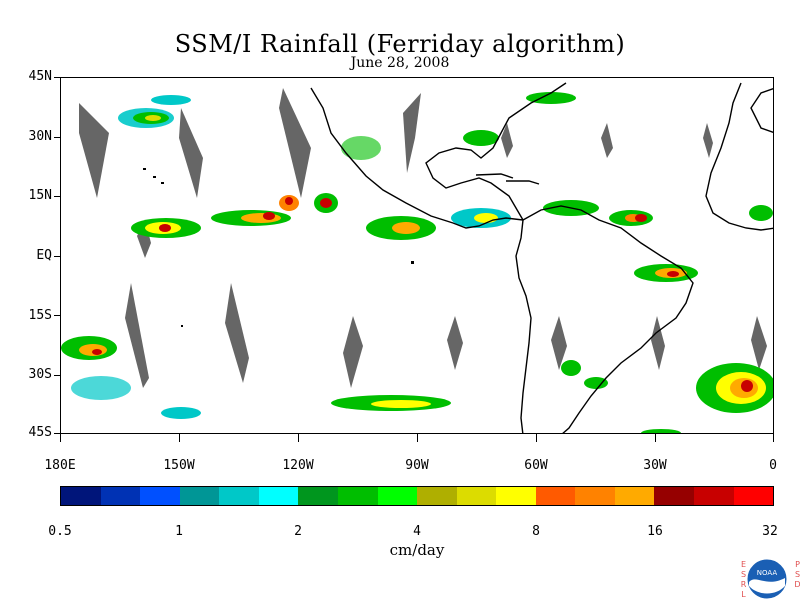 Image resolution: width=800 pixels, height=603 pixels. What do you see at coordinates (40, 195) in the screenshot?
I see `lat-label-15n: 15N` at bounding box center [40, 195].